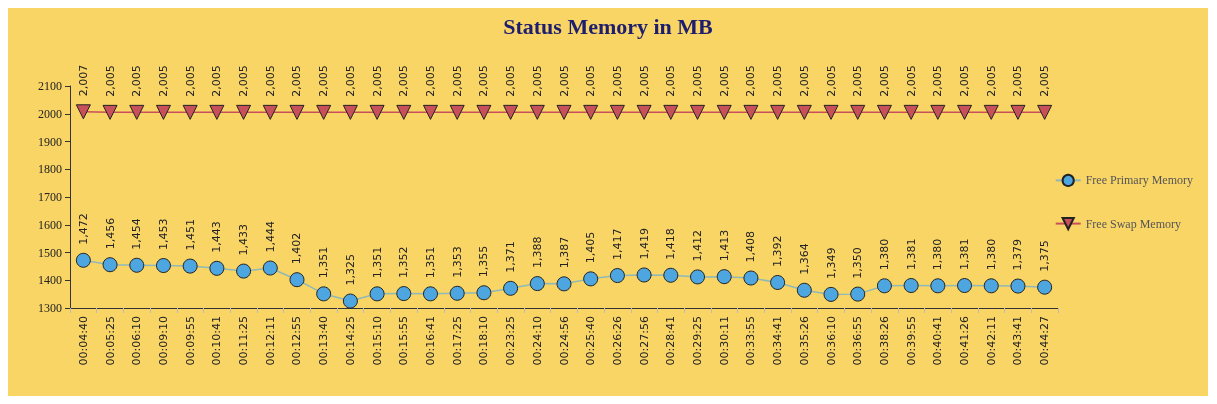 This screenshot has width=1217, height=404. I want to click on y-tick-label: 2100, so click(50, 86).